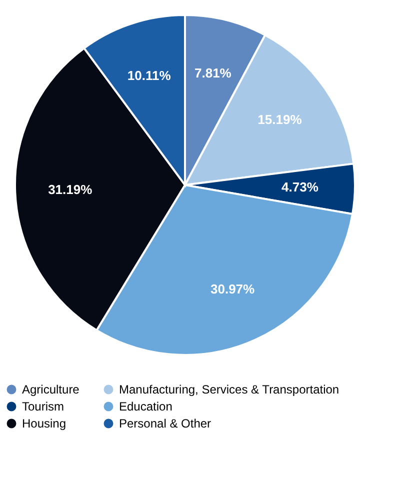 This screenshot has width=415, height=480. Describe the element at coordinates (300, 187) in the screenshot. I see `data-label: 4.73%` at that location.